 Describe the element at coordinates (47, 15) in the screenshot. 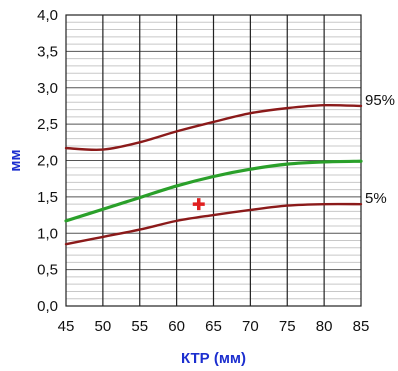

I see `y-tick-label: 4,0` at that location.